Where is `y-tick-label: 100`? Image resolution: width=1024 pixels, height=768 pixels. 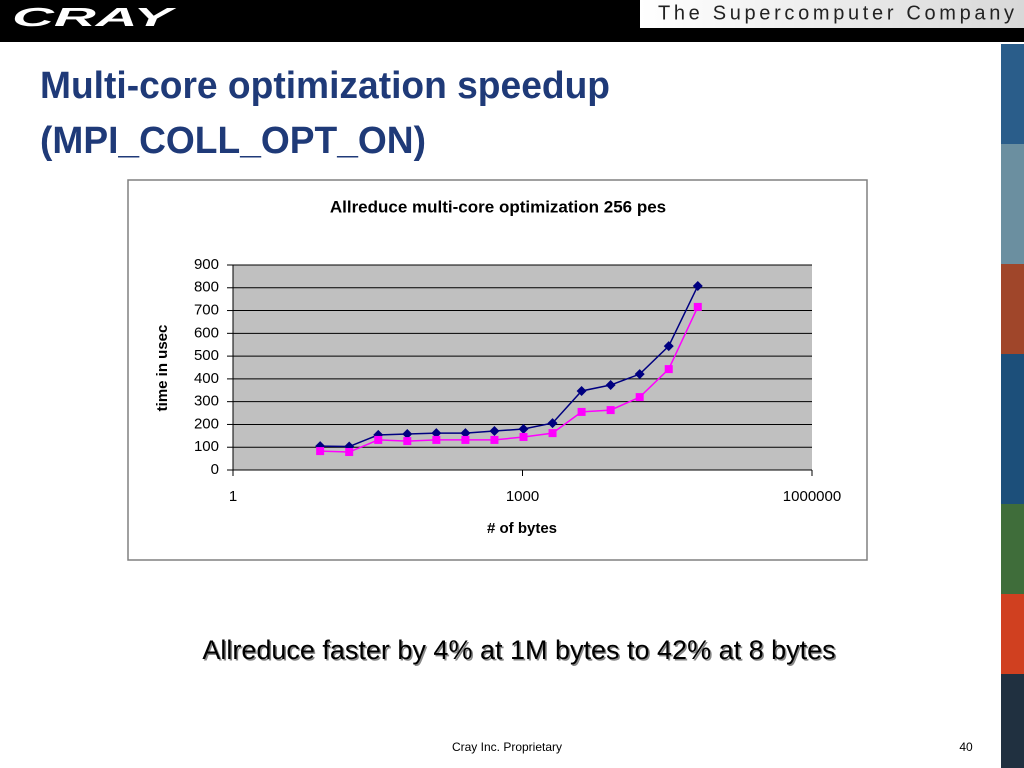
y-tick-label: 100 is located at coordinates (206, 446).